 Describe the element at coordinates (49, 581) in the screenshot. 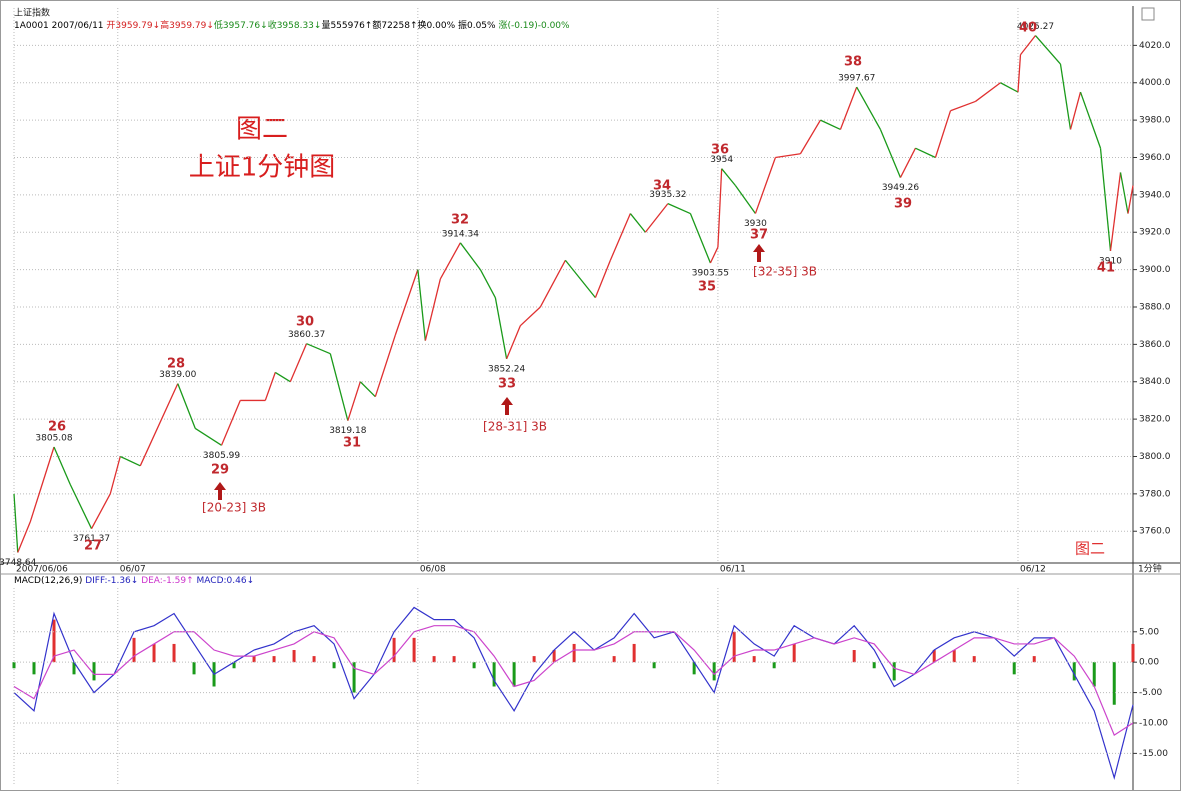

I see `label-part: MACD(12,26,9)` at that location.